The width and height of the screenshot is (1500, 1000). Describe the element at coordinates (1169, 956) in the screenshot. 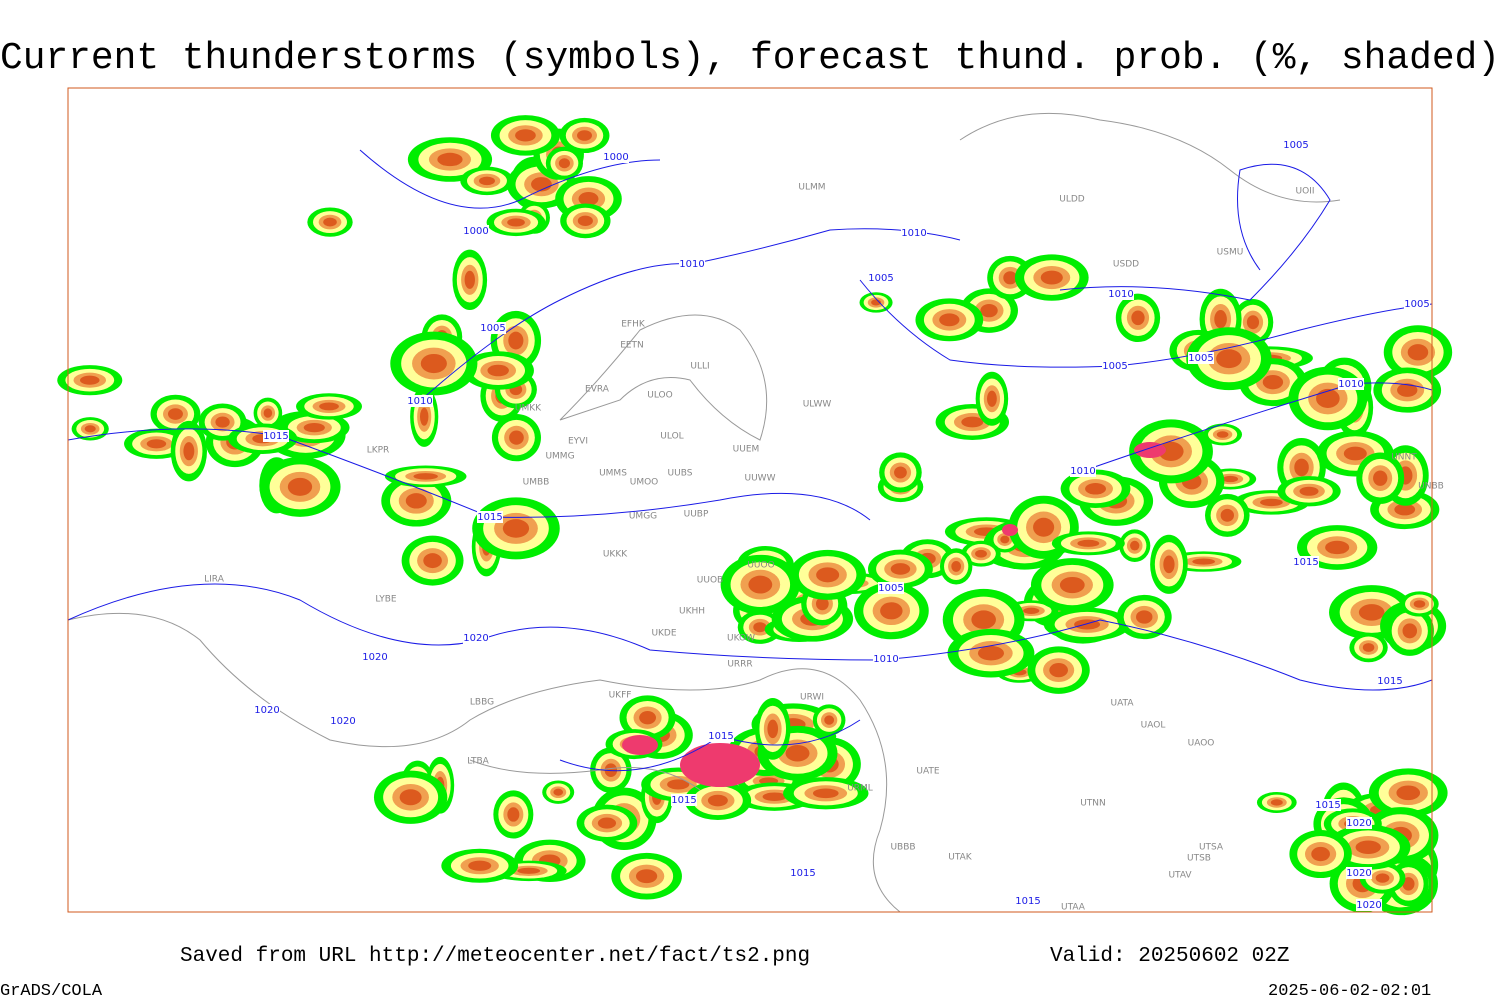

I see `valid-time: Valid: 20250602 02Z` at that location.